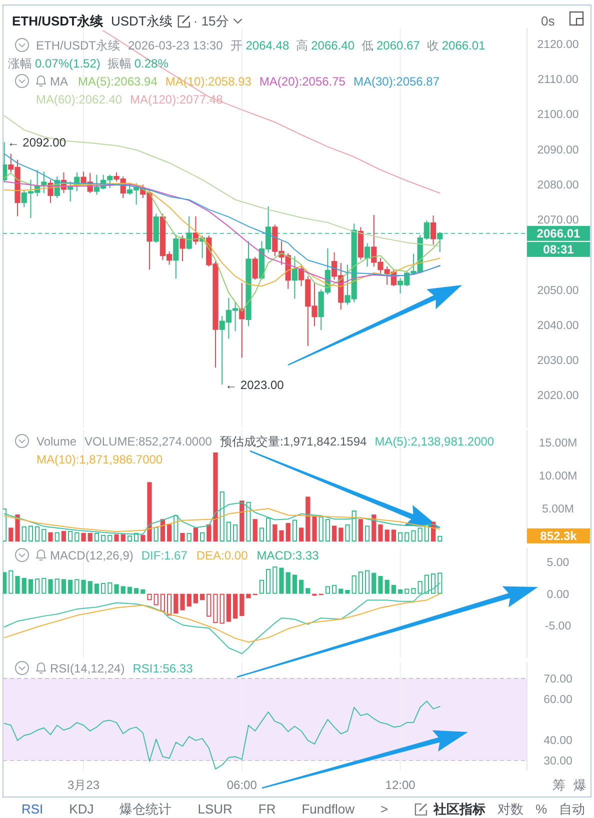 Image resolution: width=594 pixels, height=818 pixels. I want to click on annotation: 2064.48, so click(268, 45).